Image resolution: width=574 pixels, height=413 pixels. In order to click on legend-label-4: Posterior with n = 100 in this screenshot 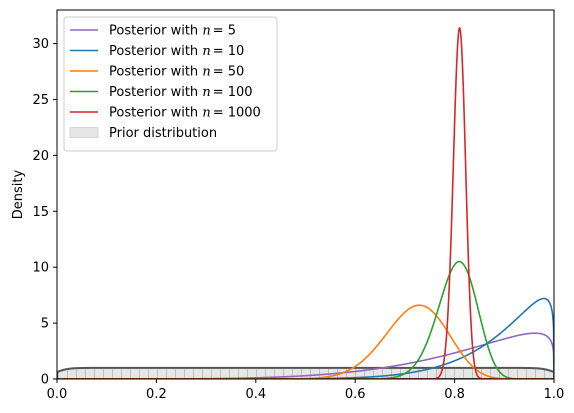, I will do `click(181, 92)`.